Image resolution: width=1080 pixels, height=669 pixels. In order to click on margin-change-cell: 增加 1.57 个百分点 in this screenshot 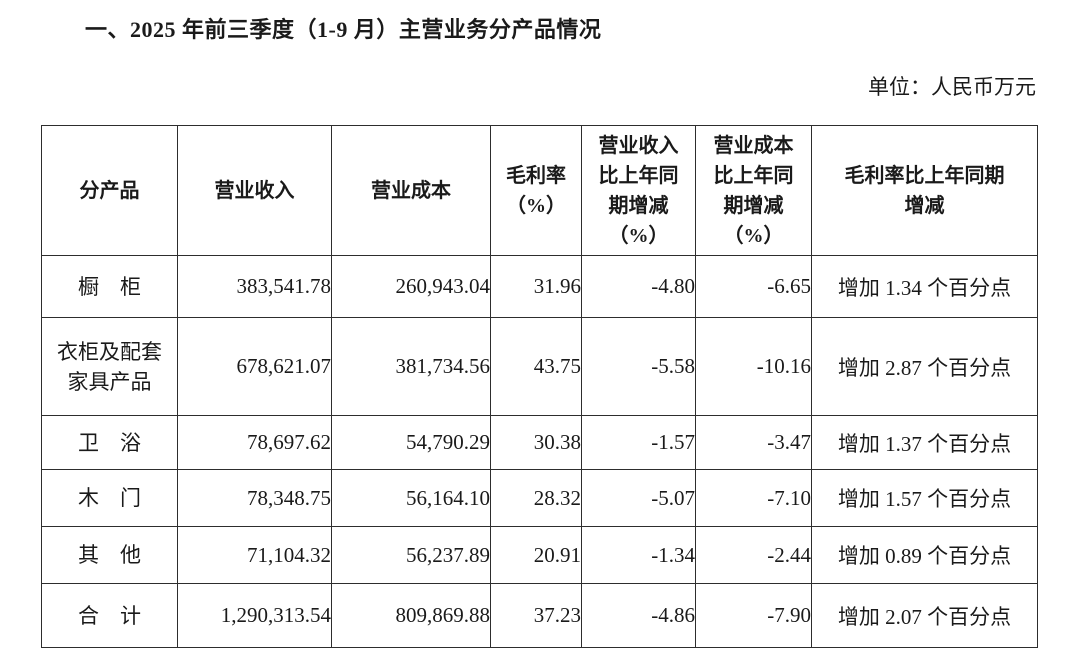, I will do `click(924, 498)`.